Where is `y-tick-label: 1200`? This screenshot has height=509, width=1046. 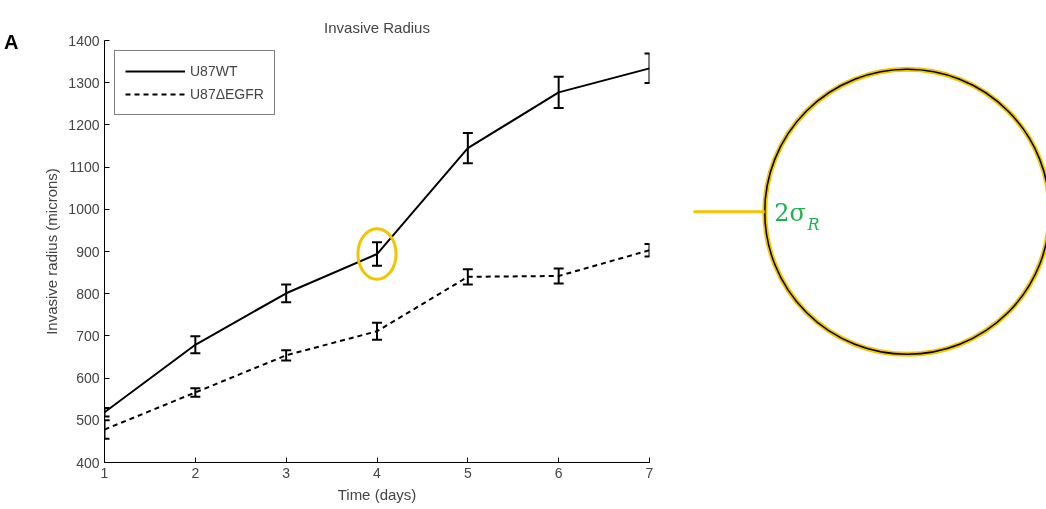 y-tick-label: 1200 is located at coordinates (84, 124).